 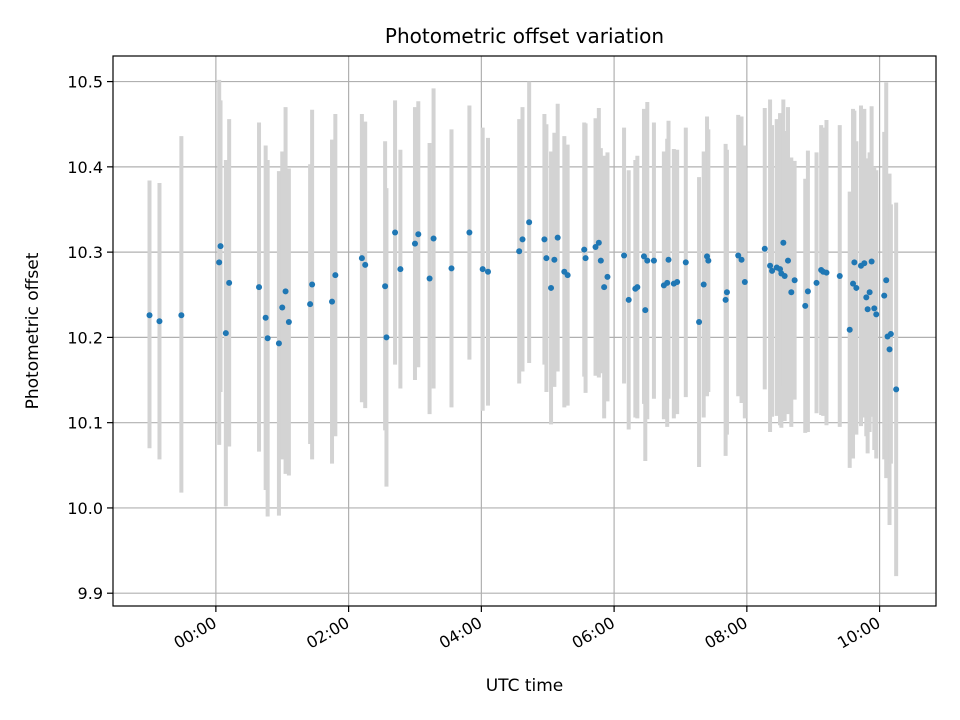 What do you see at coordinates (90, 593) in the screenshot?
I see `y-tick-label: 9.9` at bounding box center [90, 593].